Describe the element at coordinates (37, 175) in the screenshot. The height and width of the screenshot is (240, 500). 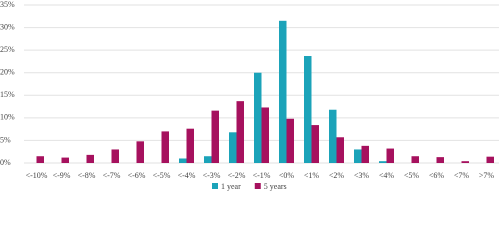
I see `x-tick-label: <-10%` at that location.